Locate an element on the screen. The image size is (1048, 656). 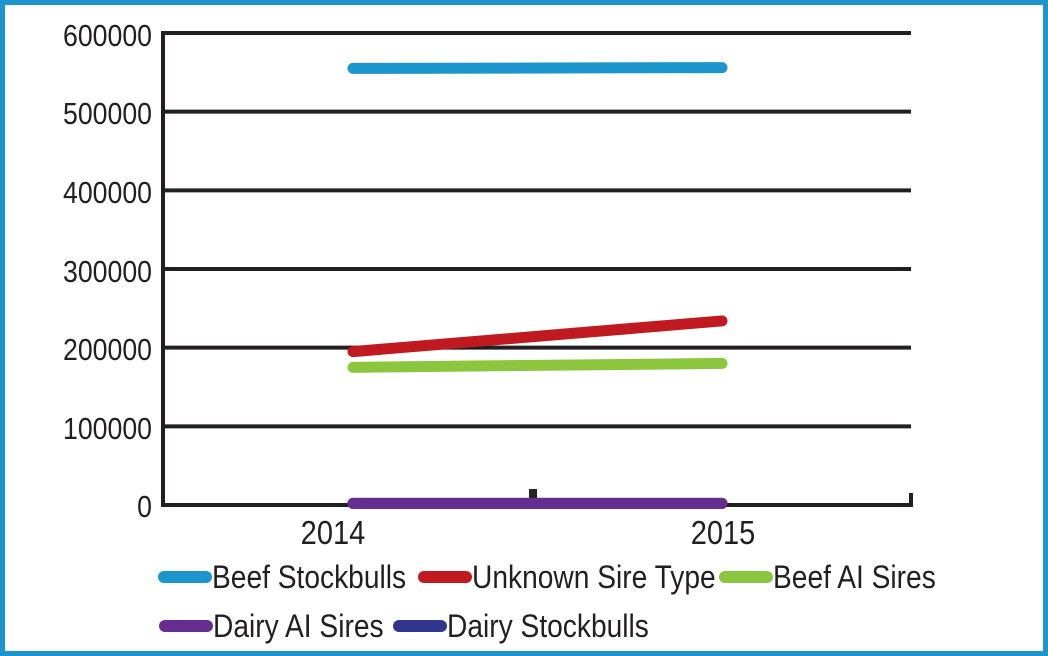
legend-label: Dairy Stockbulls is located at coordinates (548, 625).